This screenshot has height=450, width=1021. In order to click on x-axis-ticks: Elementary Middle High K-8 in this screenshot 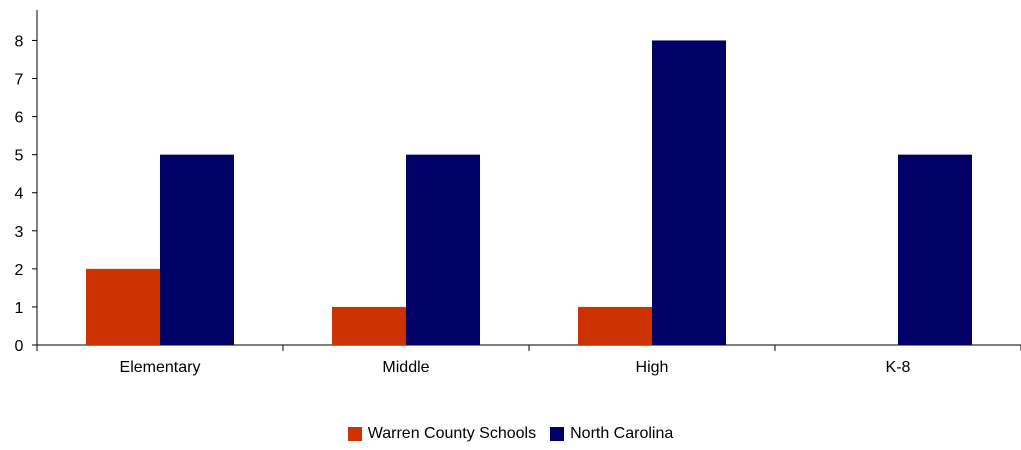, I will do `click(528, 360)`.